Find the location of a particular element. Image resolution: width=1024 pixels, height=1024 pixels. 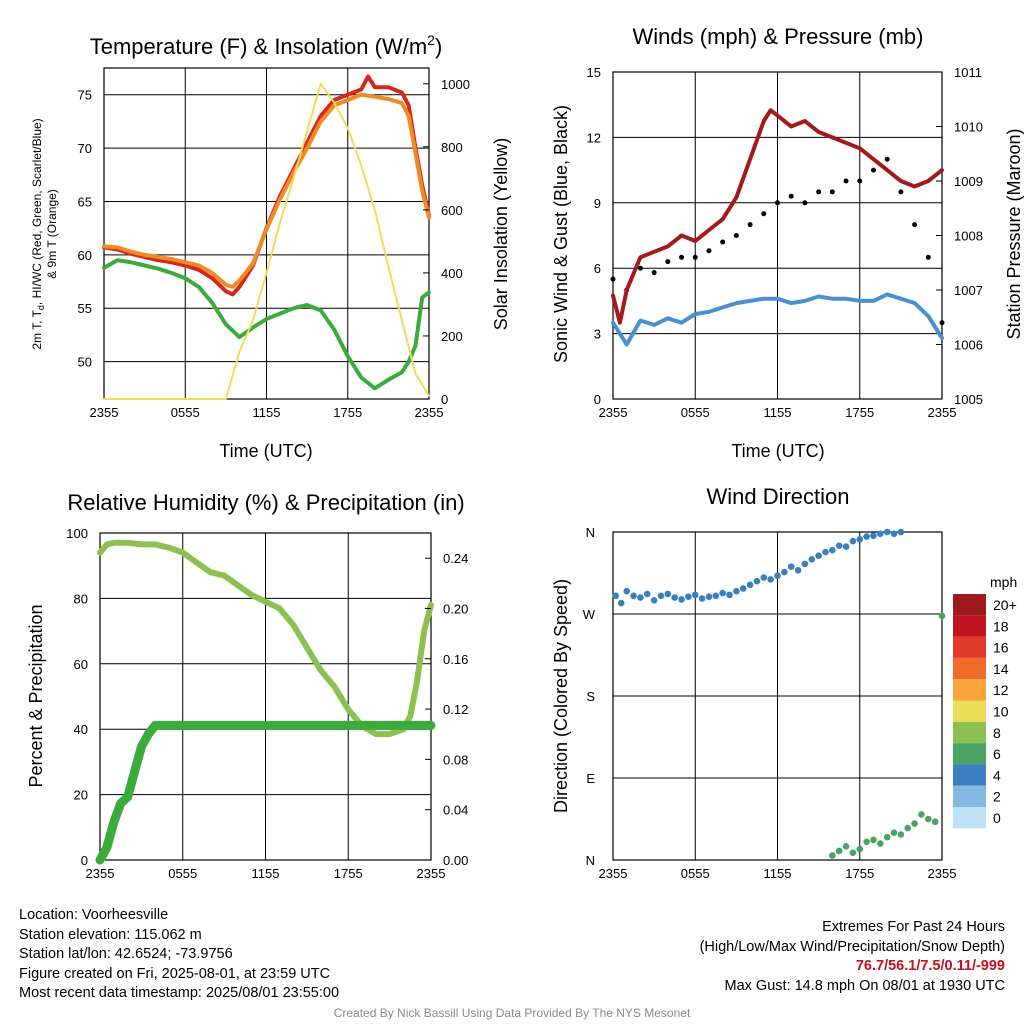

y2-tick-label: 1007 is located at coordinates (968, 290).